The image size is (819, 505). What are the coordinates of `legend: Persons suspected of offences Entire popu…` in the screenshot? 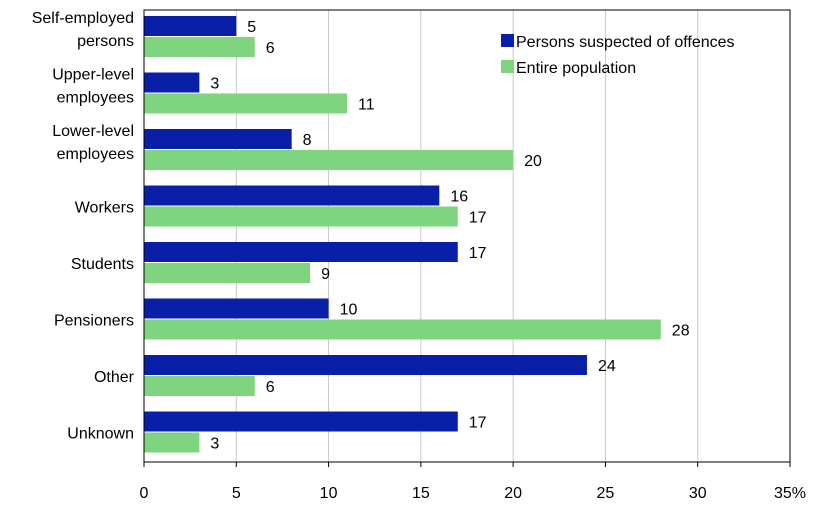 It's located at (618, 55).